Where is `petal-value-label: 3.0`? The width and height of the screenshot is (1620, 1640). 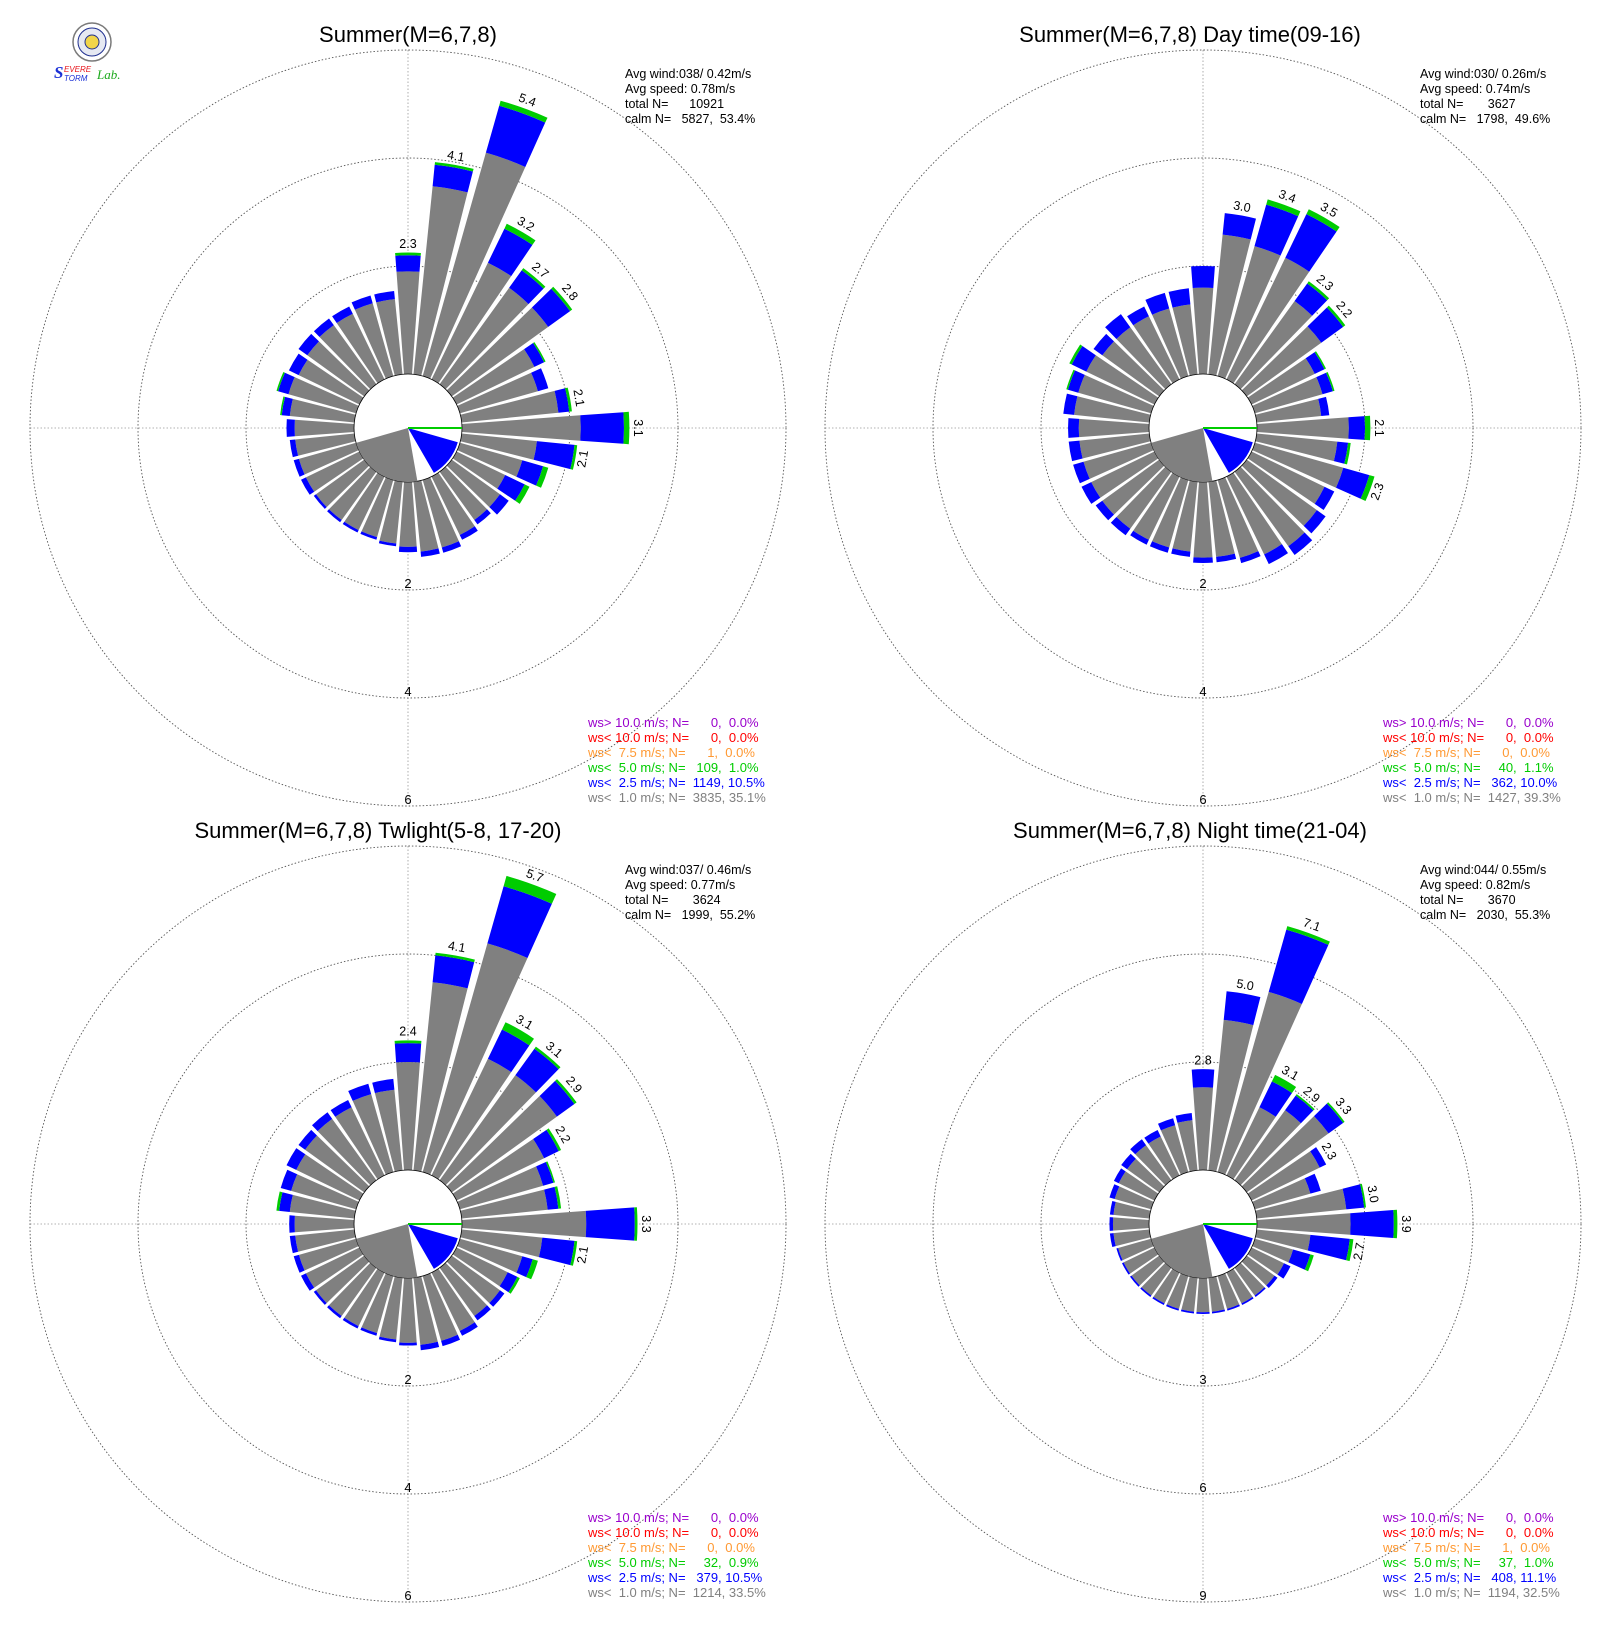
petal-value-label: 3.0 is located at coordinates (1372, 1194).